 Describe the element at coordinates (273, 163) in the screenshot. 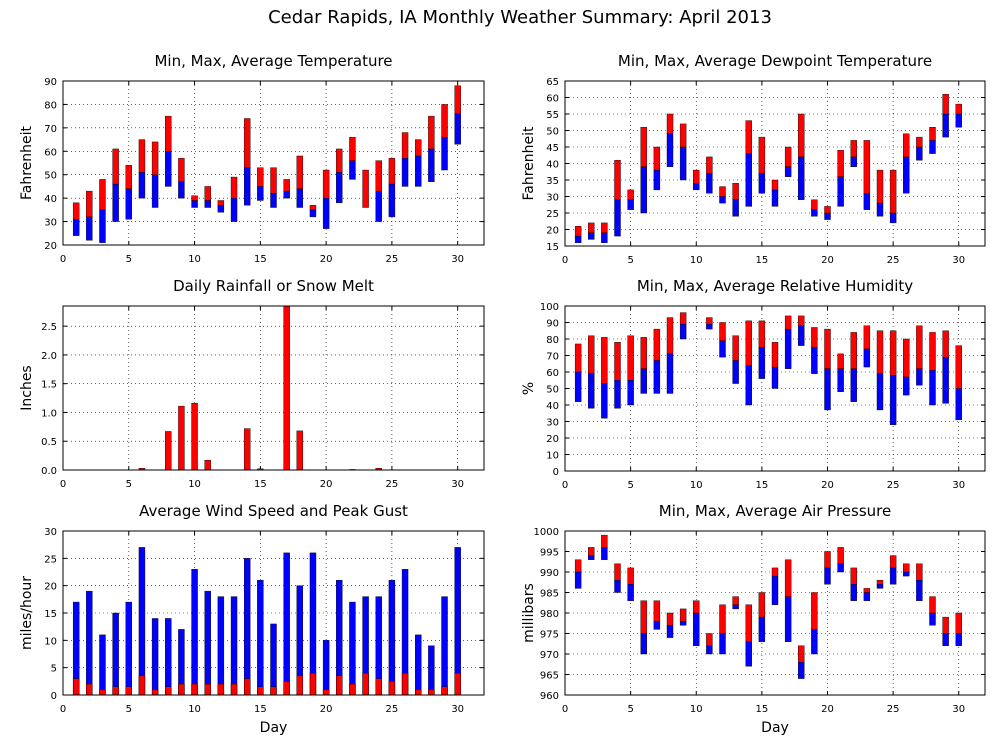

I see `plot-frame` at that location.